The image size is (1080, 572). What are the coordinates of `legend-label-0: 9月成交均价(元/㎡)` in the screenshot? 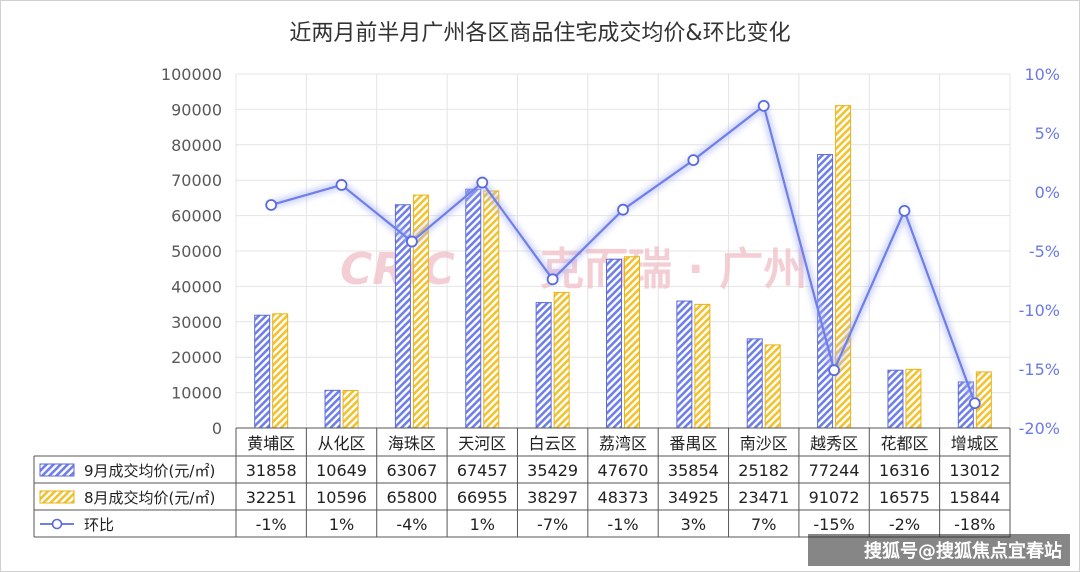 It's located at (149, 471).